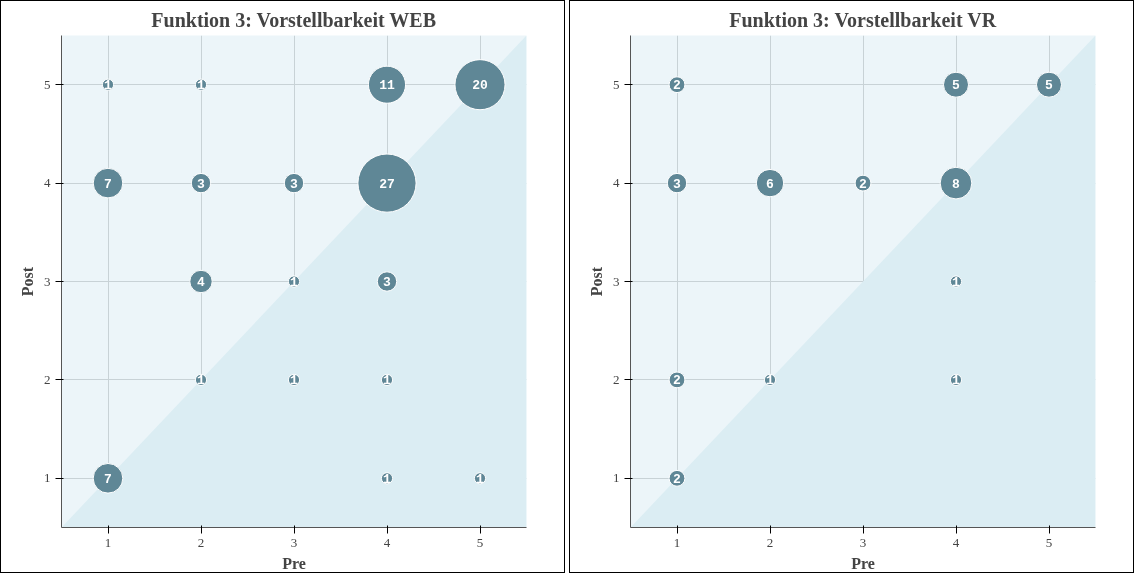 This screenshot has height=575, width=1135. I want to click on chart-title: Funktion 3: Vorstellbarkeit WEB, so click(293, 19).